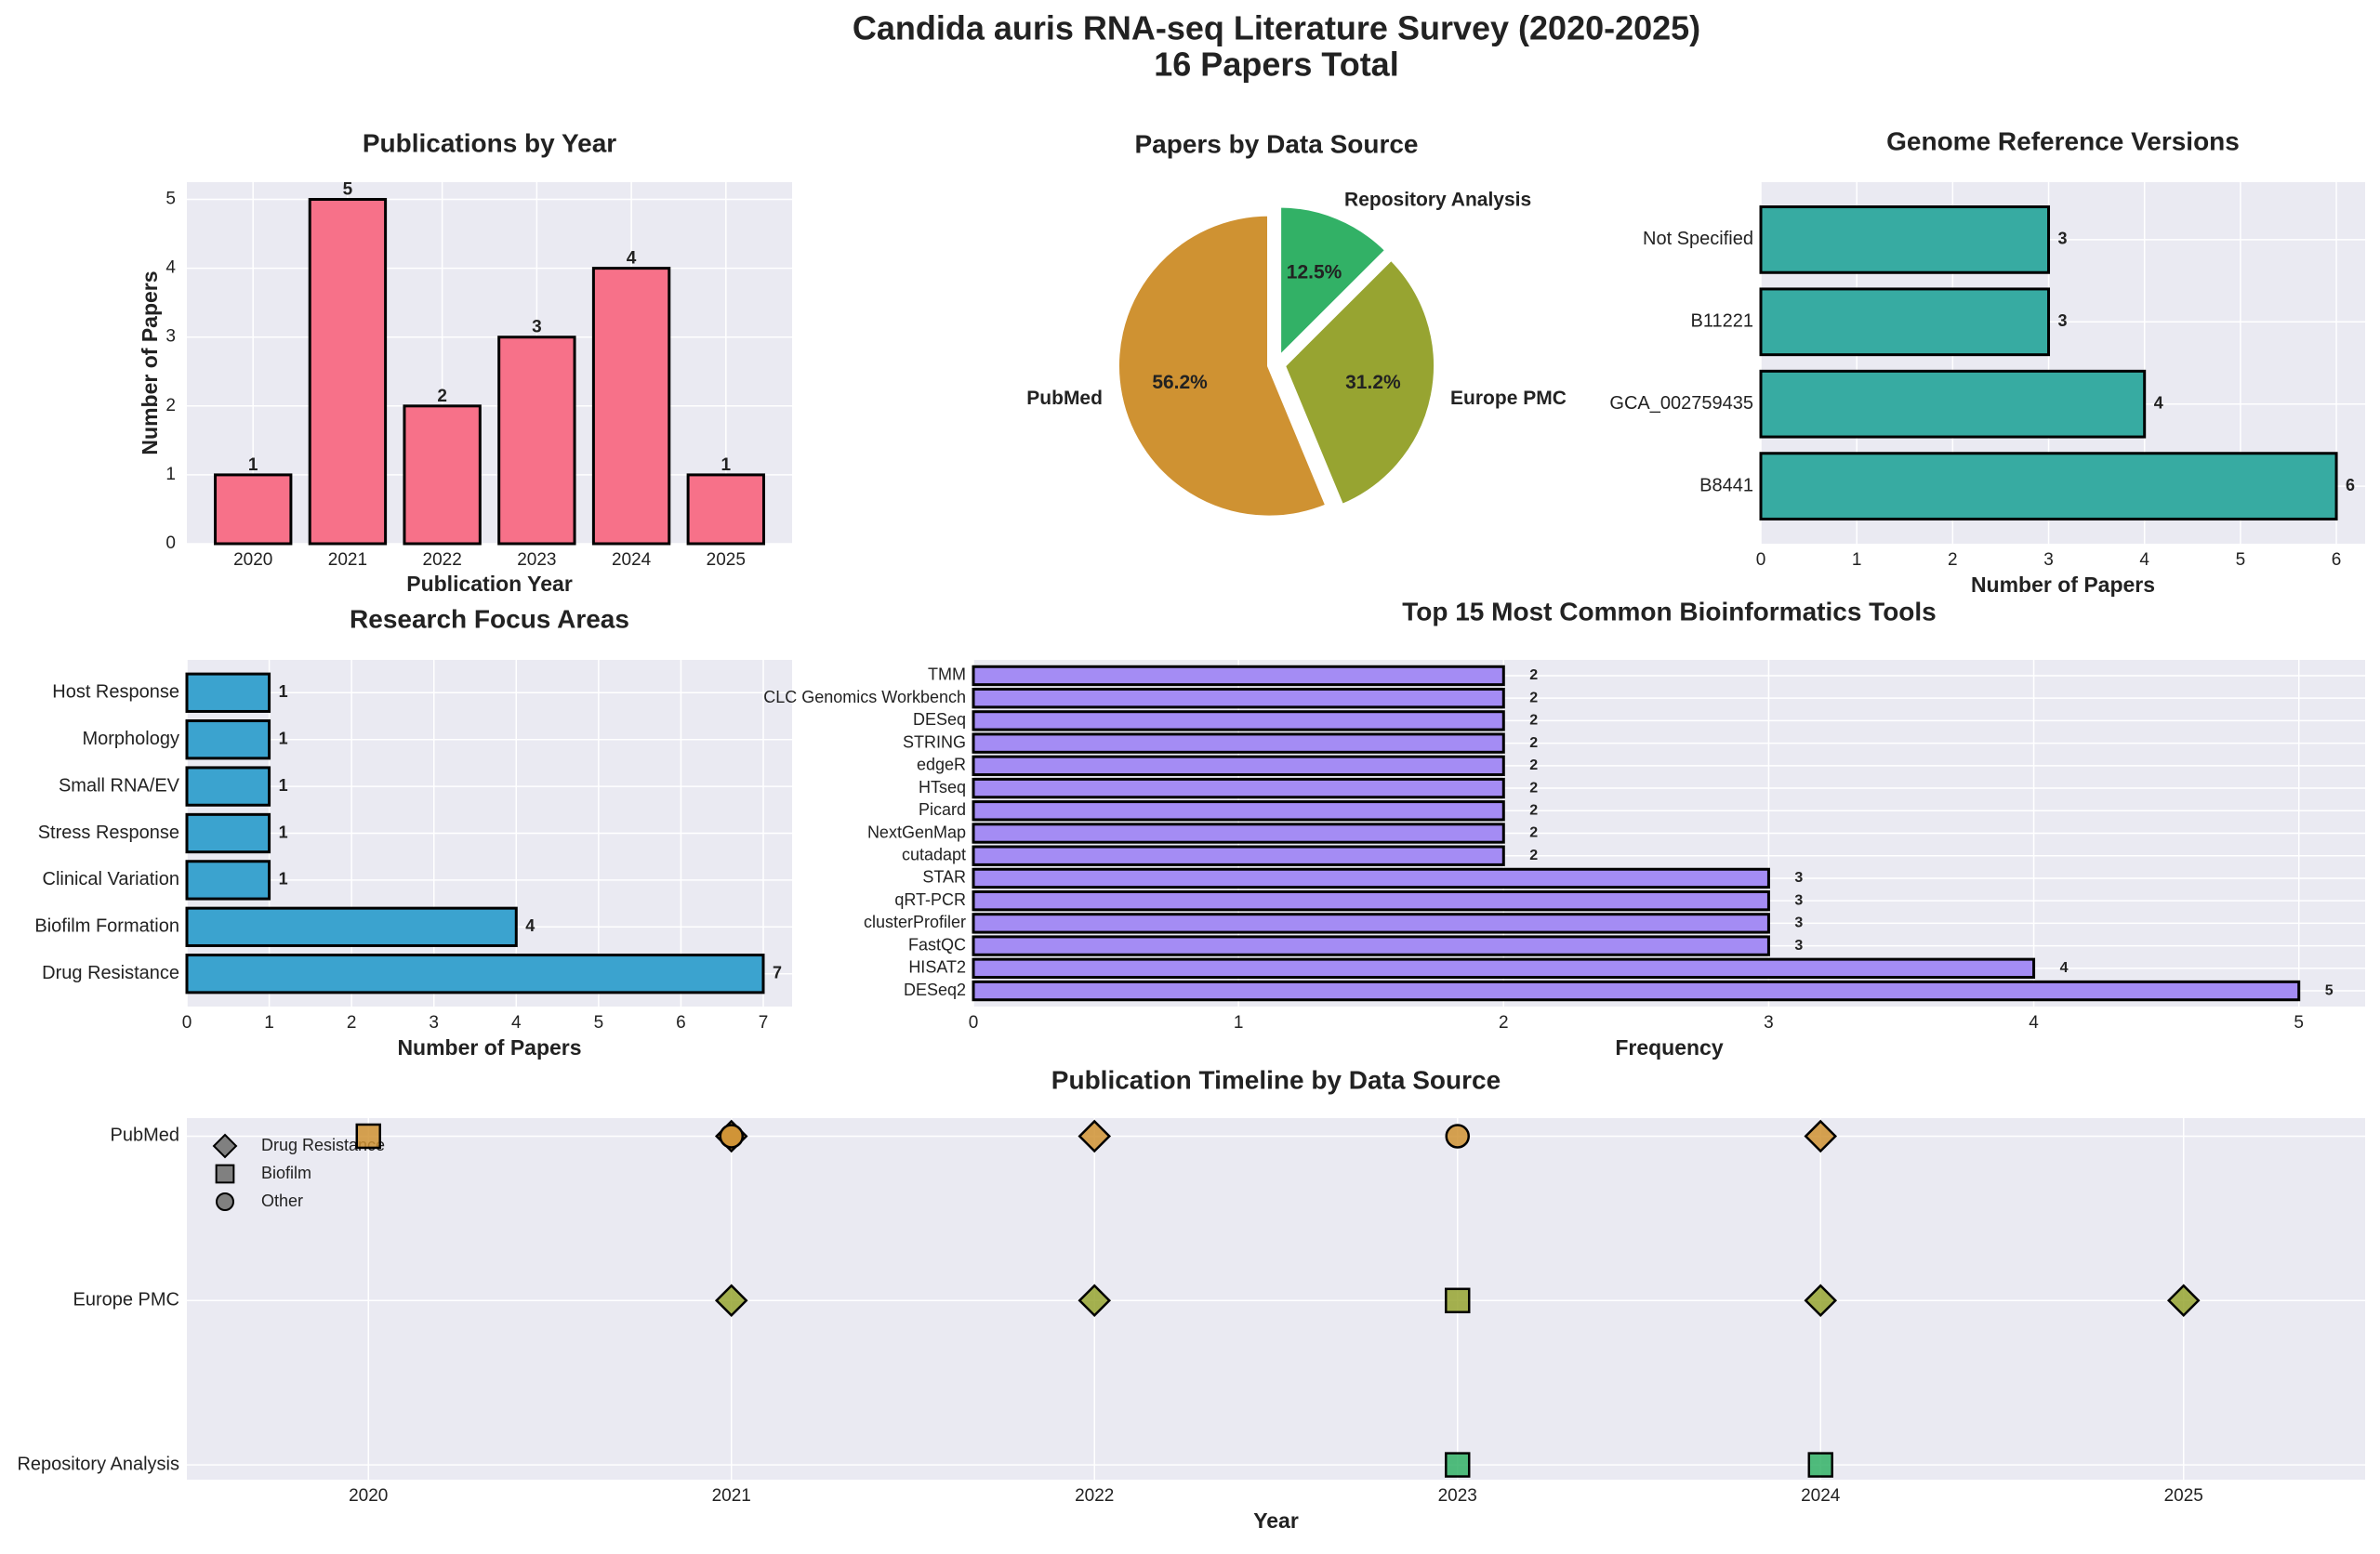 The height and width of the screenshot is (1554, 2380). I want to click on y-tick-label: B11221, so click(1722, 321).